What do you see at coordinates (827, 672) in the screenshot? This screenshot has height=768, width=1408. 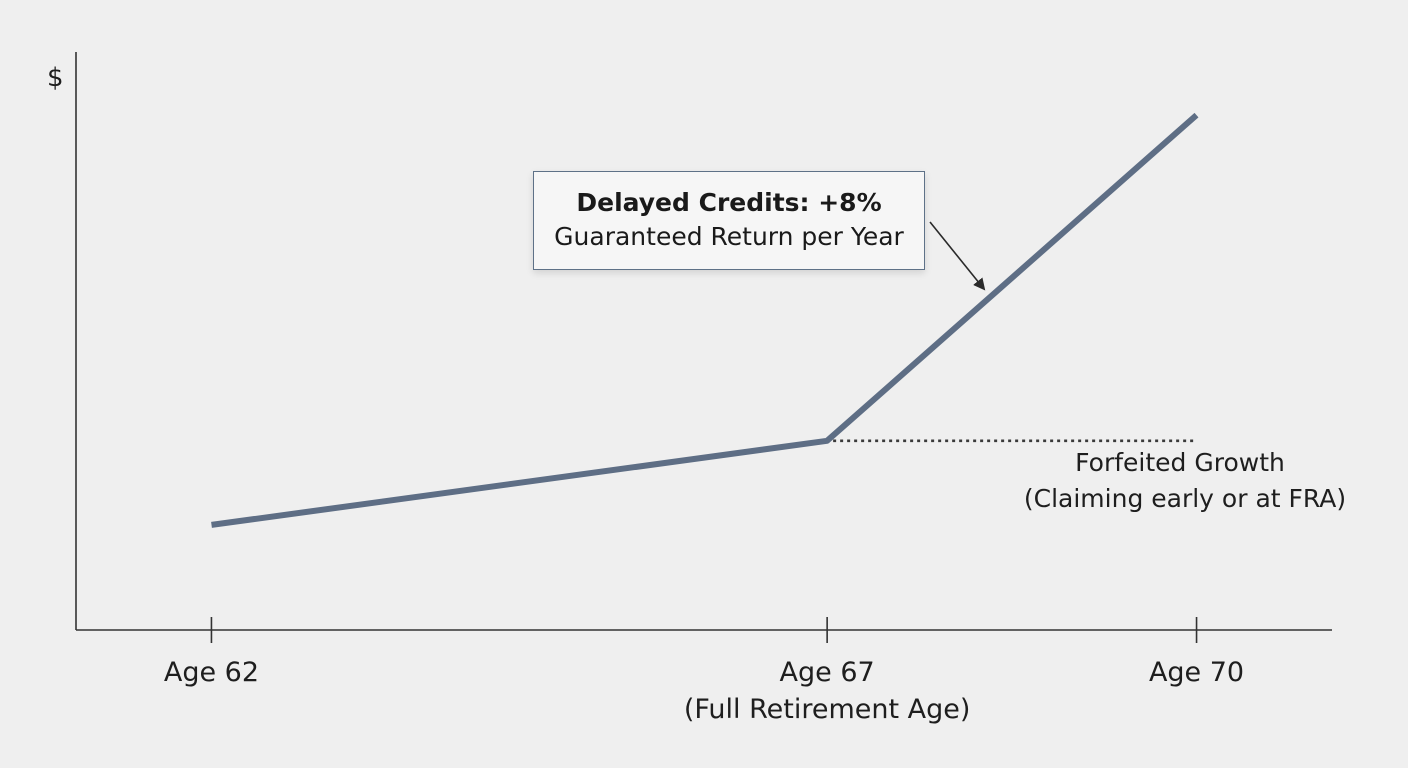 I see `x-tick-label: Age 67` at bounding box center [827, 672].